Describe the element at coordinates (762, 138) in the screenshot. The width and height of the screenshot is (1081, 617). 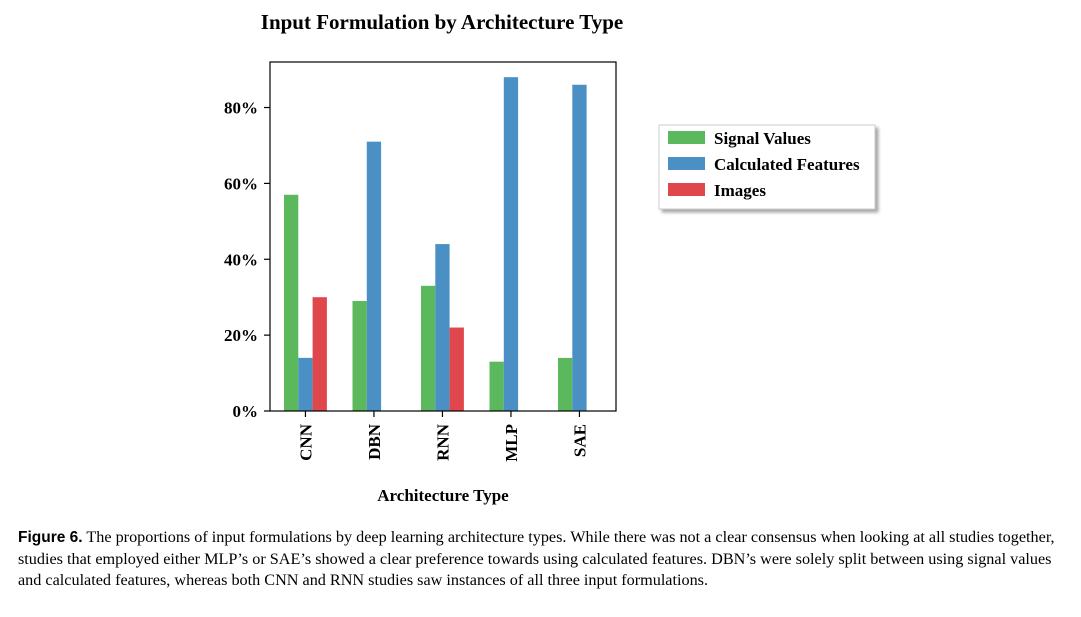
I see `legend-label: Signal Values` at that location.